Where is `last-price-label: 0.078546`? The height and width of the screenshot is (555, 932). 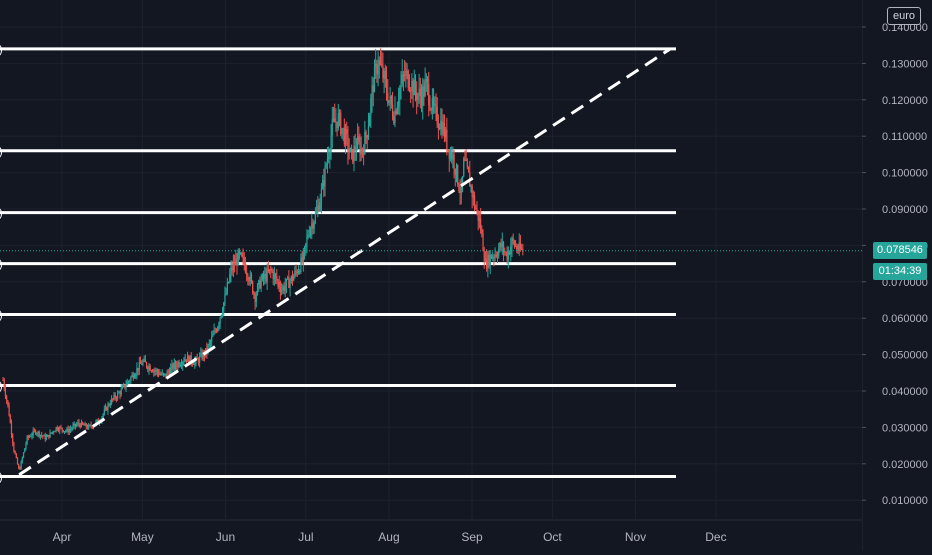 last-price-label: 0.078546 is located at coordinates (900, 250).